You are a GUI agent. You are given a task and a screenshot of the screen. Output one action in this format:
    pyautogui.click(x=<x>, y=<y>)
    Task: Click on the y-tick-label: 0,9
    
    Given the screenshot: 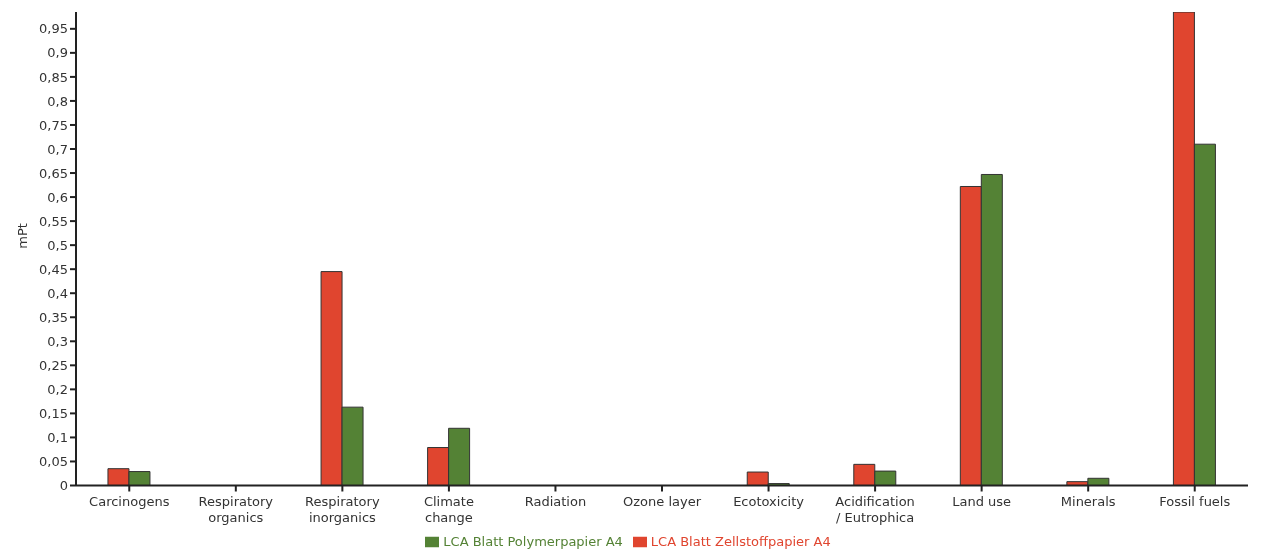 What is the action you would take?
    pyautogui.click(x=57, y=53)
    